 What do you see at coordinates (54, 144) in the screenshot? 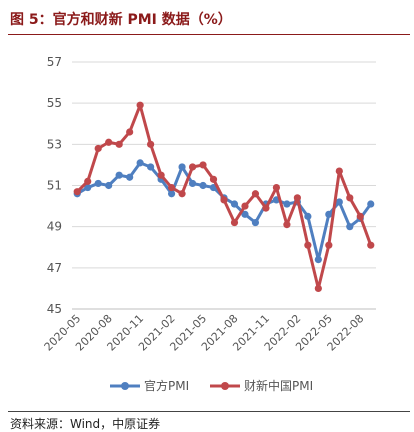
I see `y-tick-label: 53` at bounding box center [54, 144].